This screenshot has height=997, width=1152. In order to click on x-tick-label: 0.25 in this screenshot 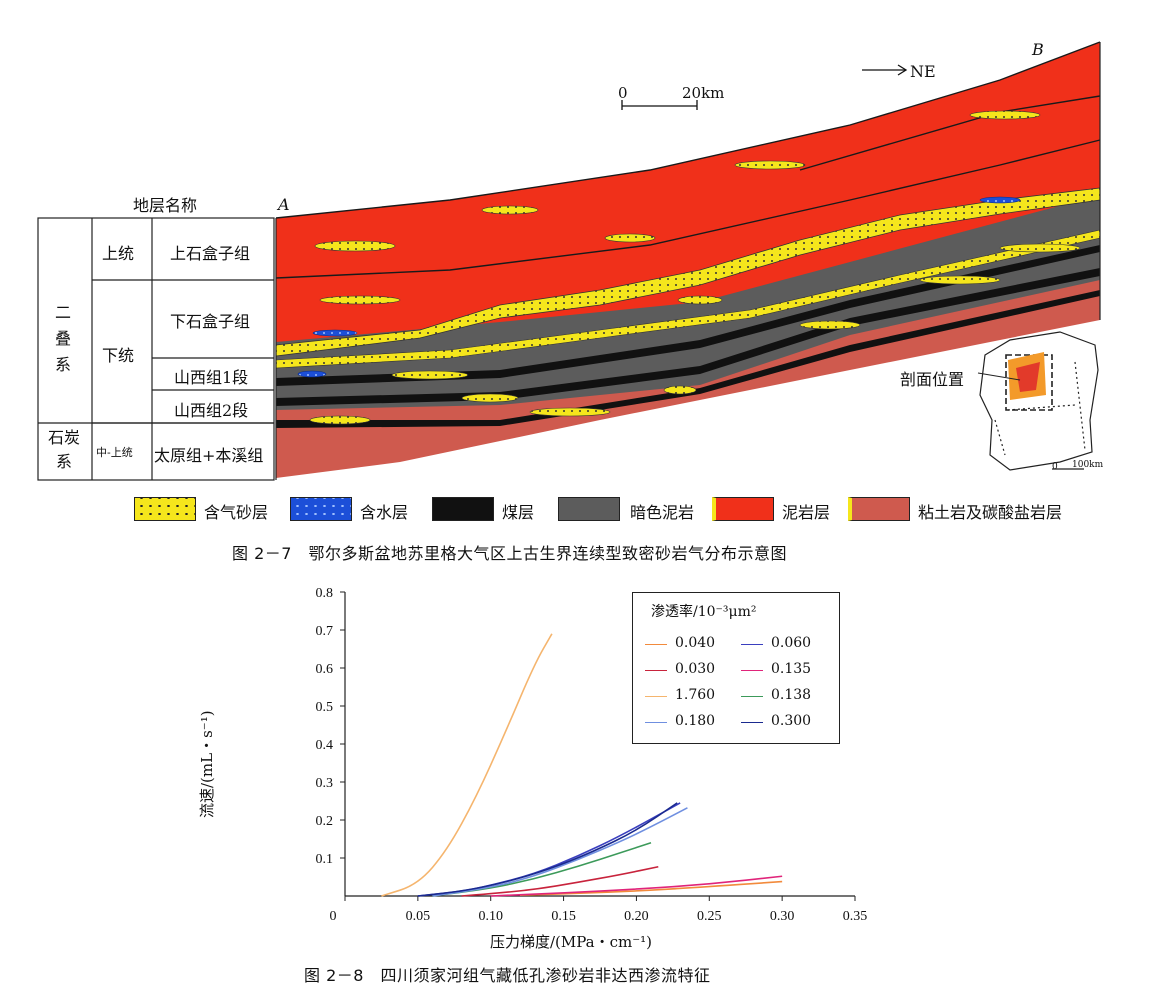, I will do `click(709, 916)`.